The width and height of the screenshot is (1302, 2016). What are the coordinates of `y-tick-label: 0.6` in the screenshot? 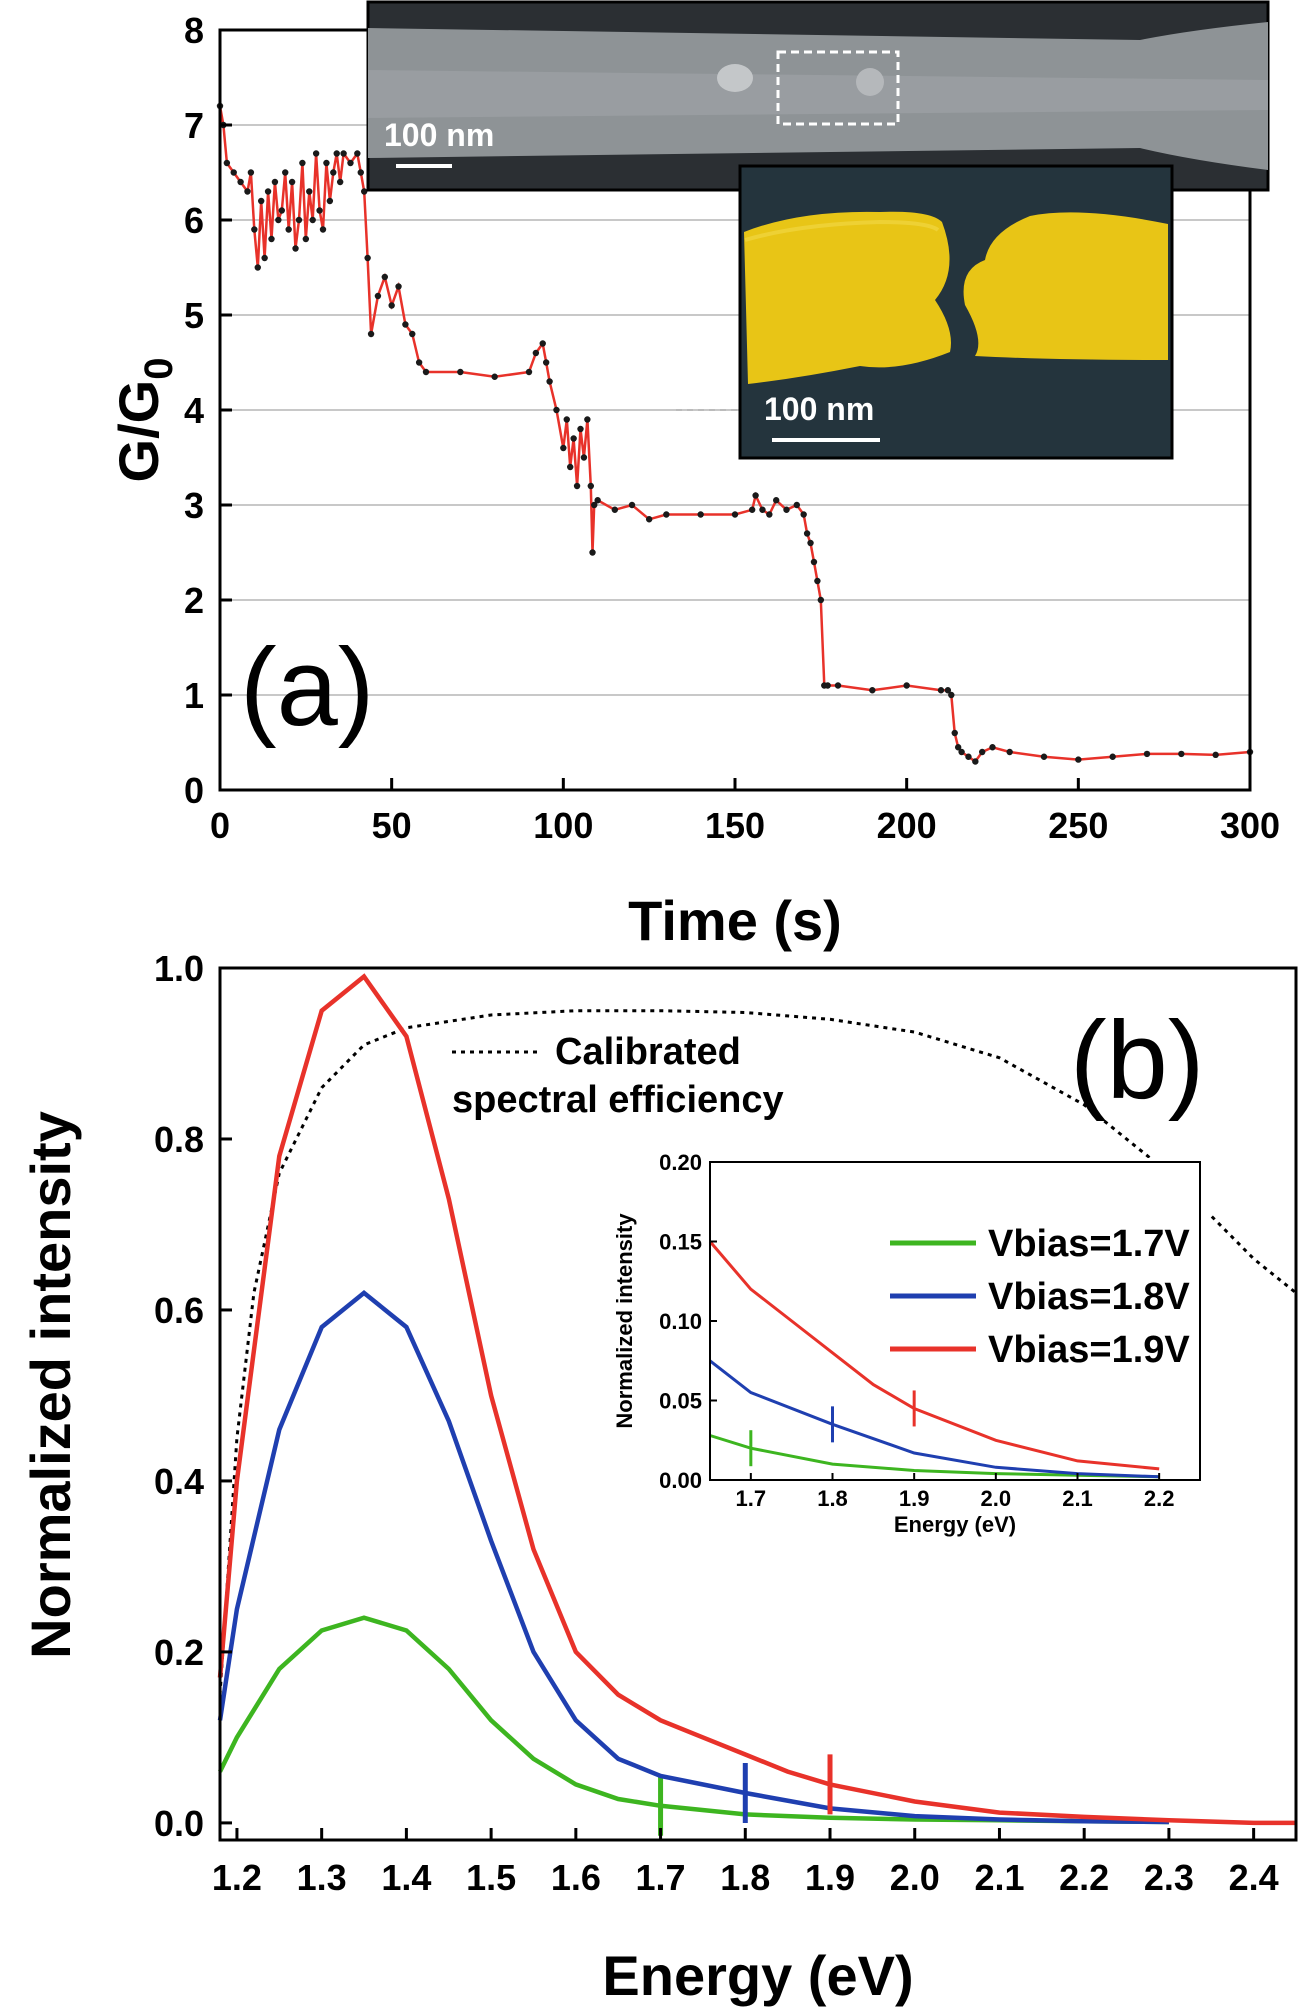 It's located at (179, 1310).